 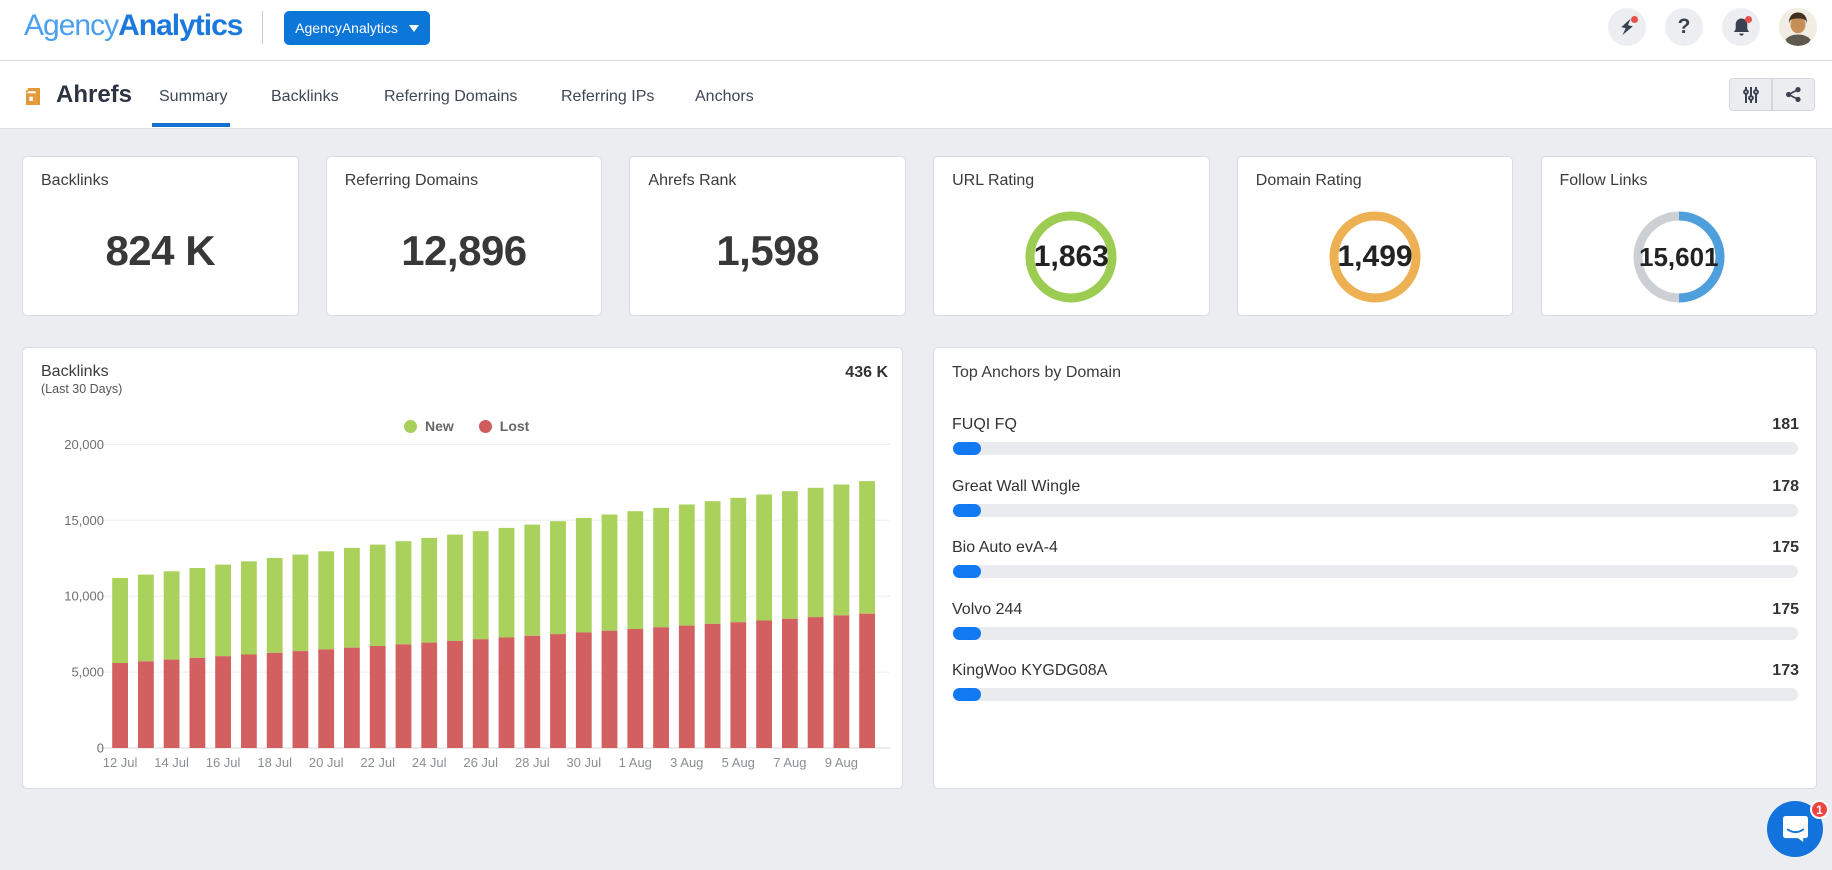 What do you see at coordinates (635, 762) in the screenshot?
I see `svg-text: 1 Aug` at bounding box center [635, 762].